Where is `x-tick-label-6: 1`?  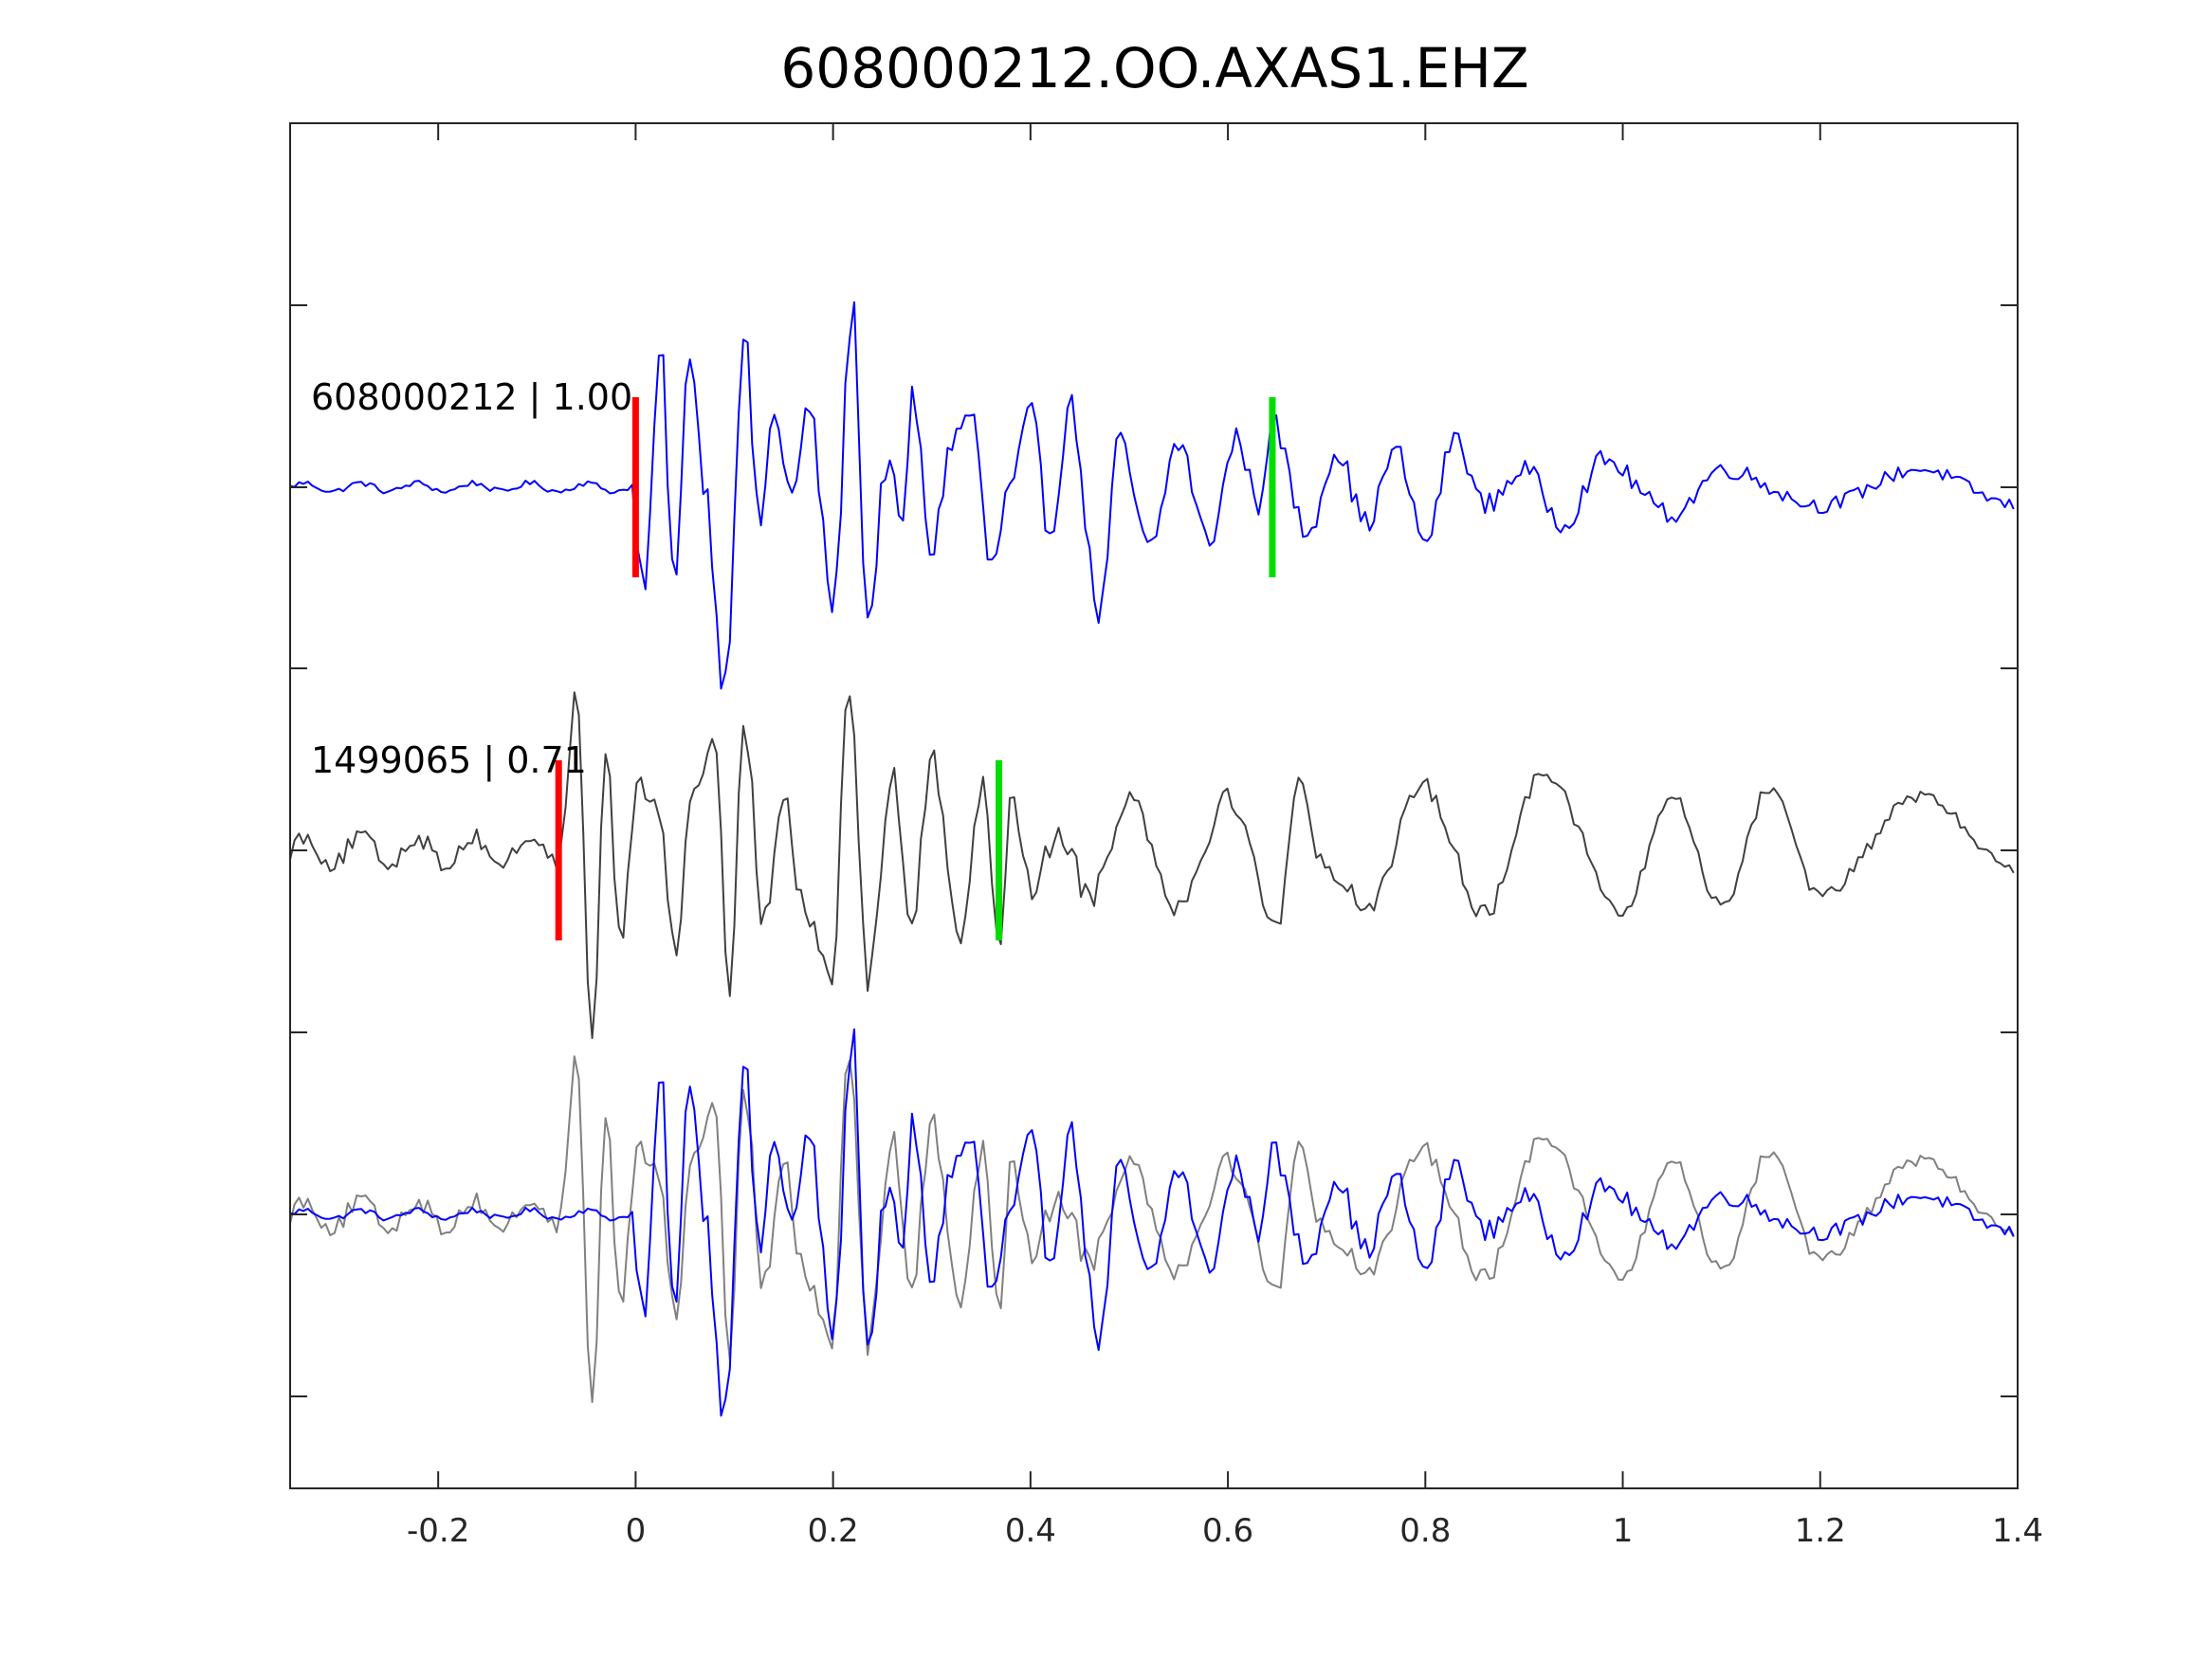 x-tick-label-6: 1 is located at coordinates (1623, 1531).